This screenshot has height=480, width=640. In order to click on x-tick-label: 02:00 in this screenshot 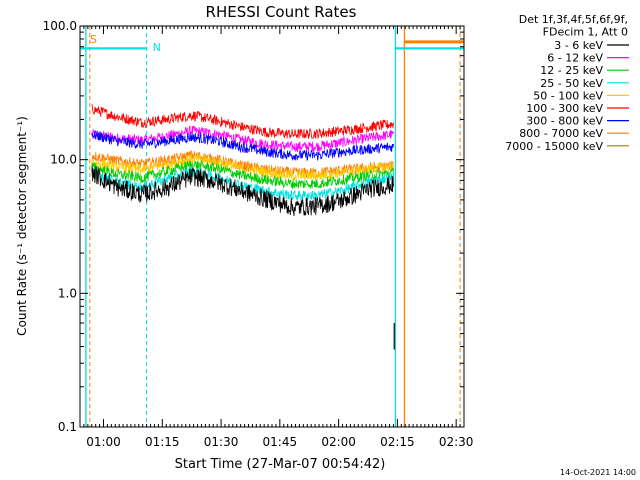, I will do `click(338, 442)`.